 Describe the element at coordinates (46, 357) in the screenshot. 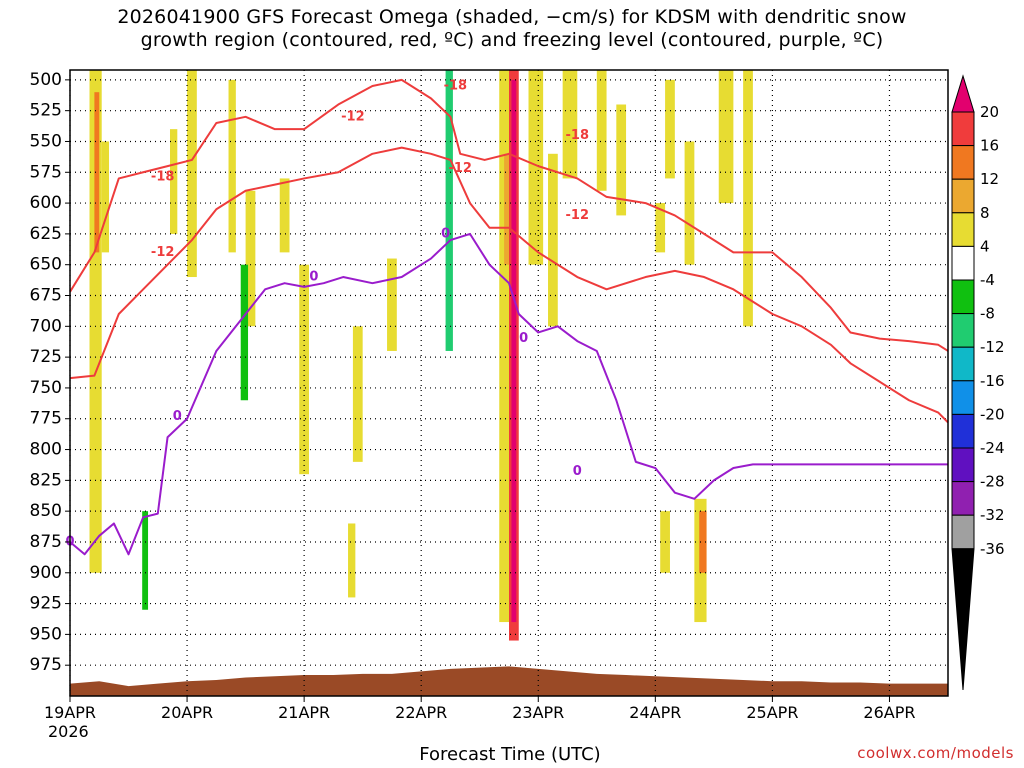

I see `y-tick-label: 725` at that location.